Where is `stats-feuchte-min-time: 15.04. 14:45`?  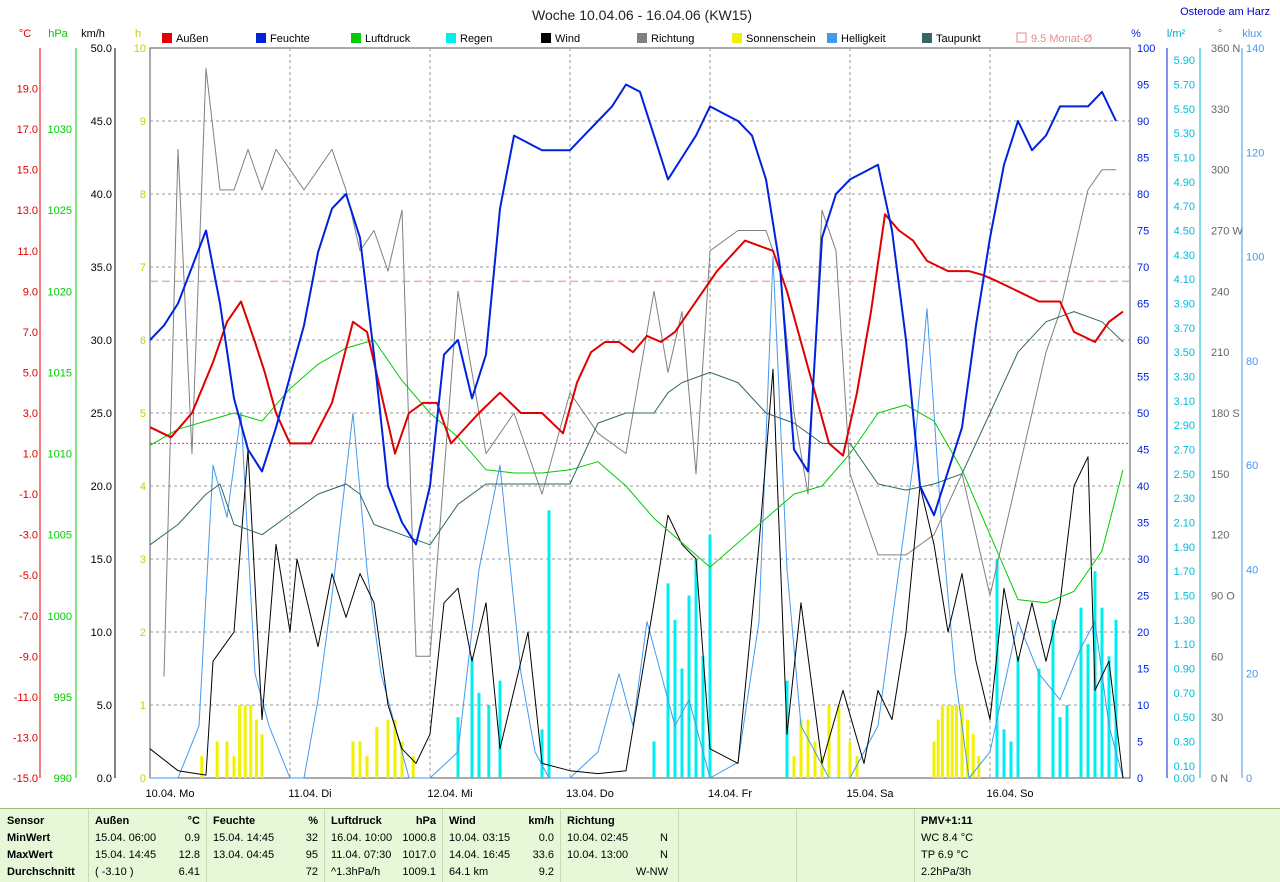 stats-feuchte-min-time: 15.04. 14:45 is located at coordinates (244, 838).